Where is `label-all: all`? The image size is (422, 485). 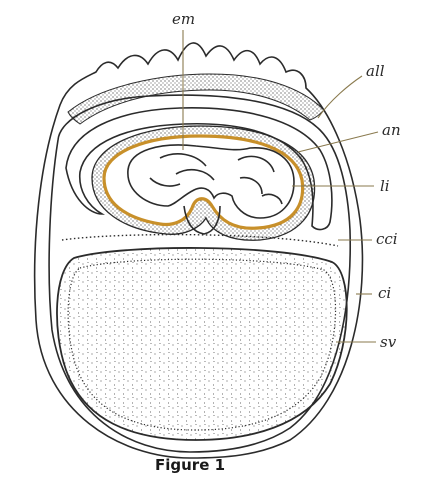
label-all: all is located at coordinates (375, 71).